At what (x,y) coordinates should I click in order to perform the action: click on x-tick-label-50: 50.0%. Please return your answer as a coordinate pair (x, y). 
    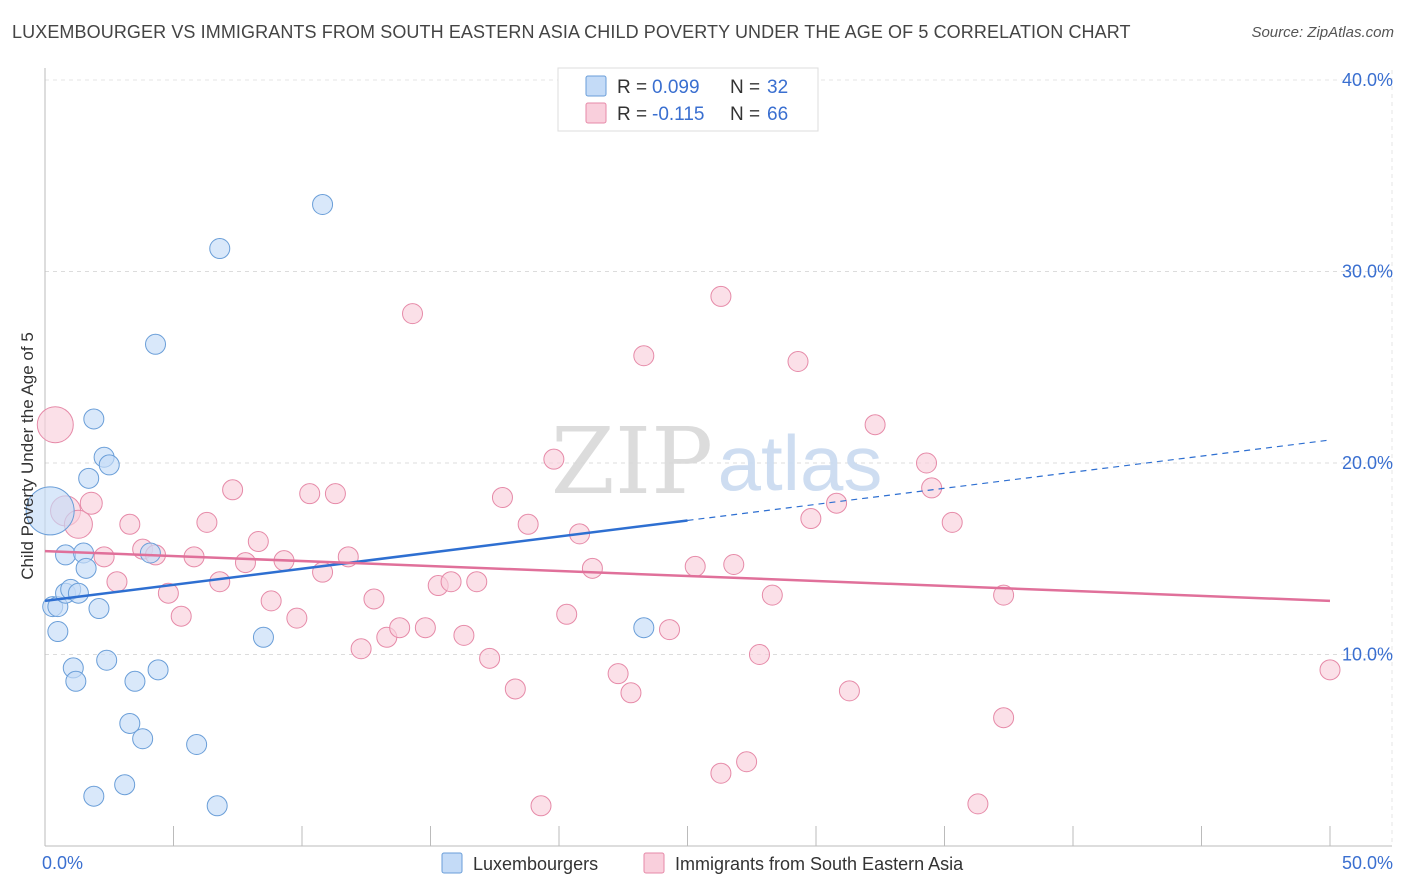
    Looking at the image, I should click on (1367, 863).